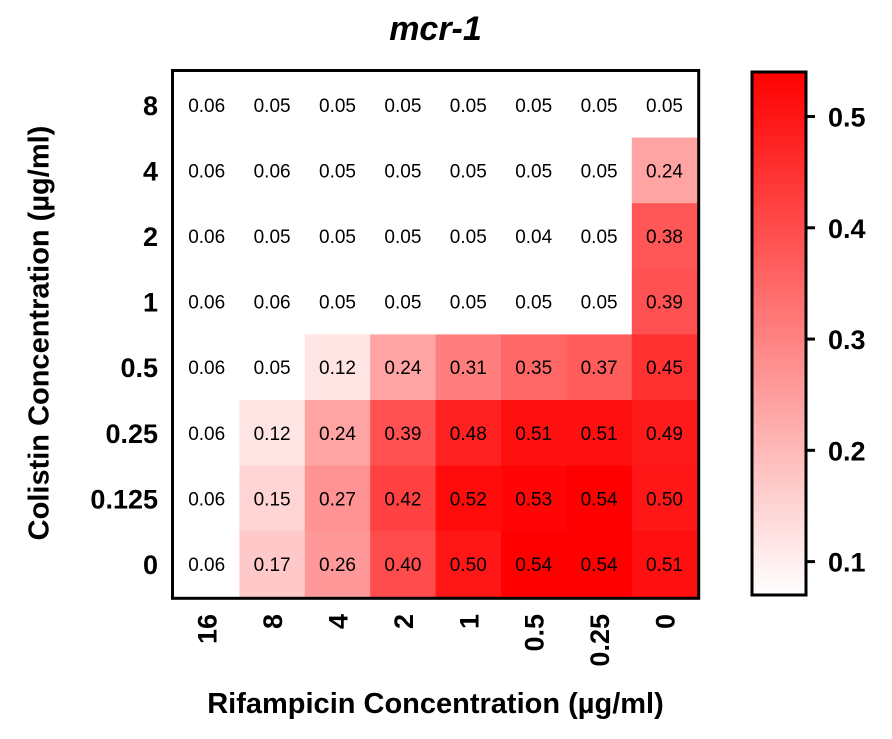 This screenshot has width=892, height=739. I want to click on cell-value-label: 0.15, so click(272, 499).